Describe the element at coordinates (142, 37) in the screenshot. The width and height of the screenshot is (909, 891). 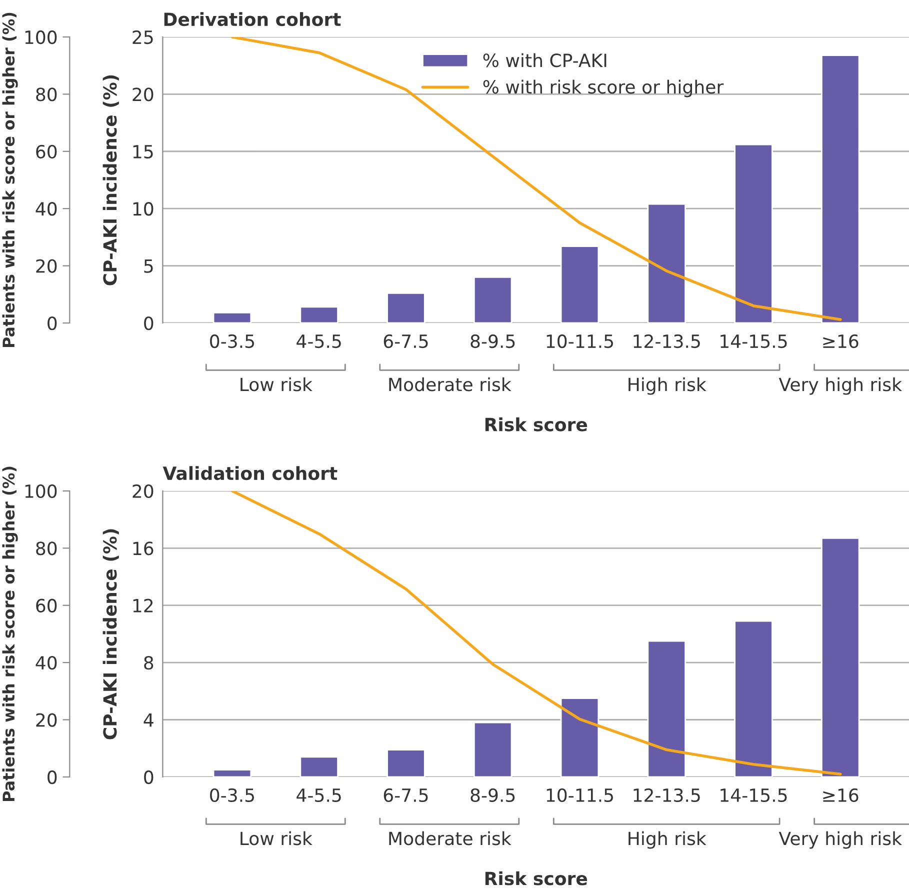
I see `y-tick-label: 25` at that location.